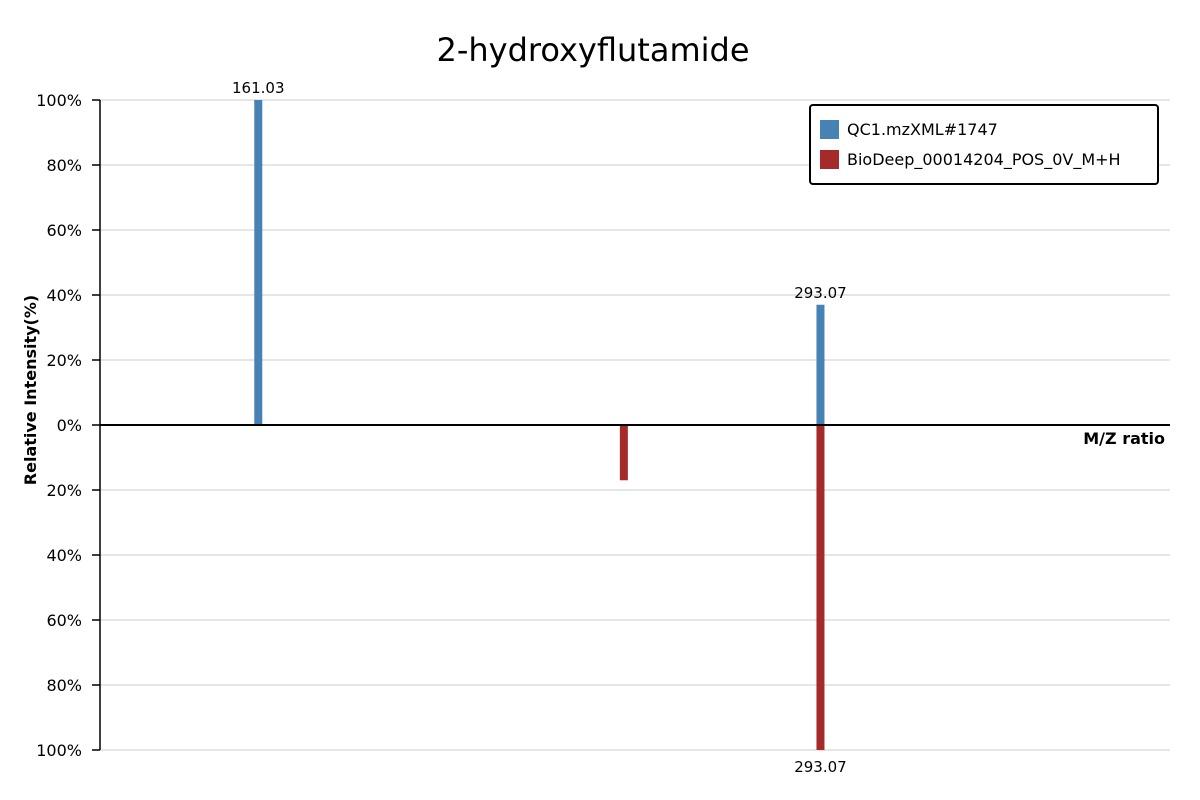  I want to click on legend-box, so click(984, 144).